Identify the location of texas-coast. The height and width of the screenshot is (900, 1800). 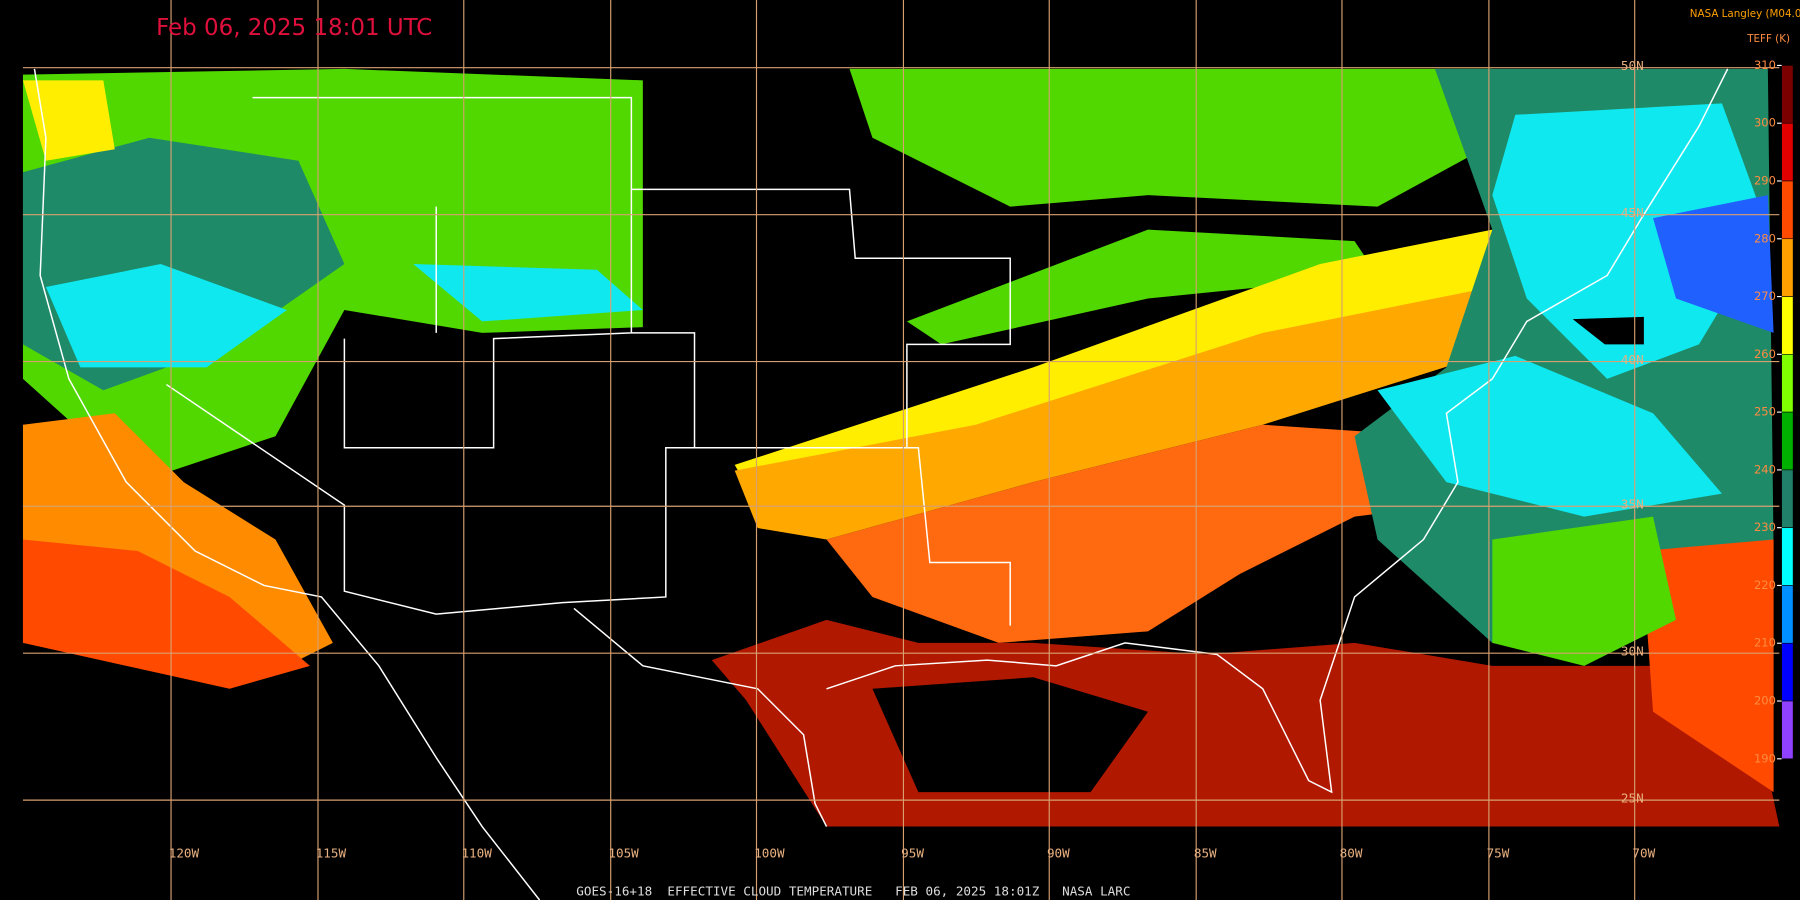
(700, 717).